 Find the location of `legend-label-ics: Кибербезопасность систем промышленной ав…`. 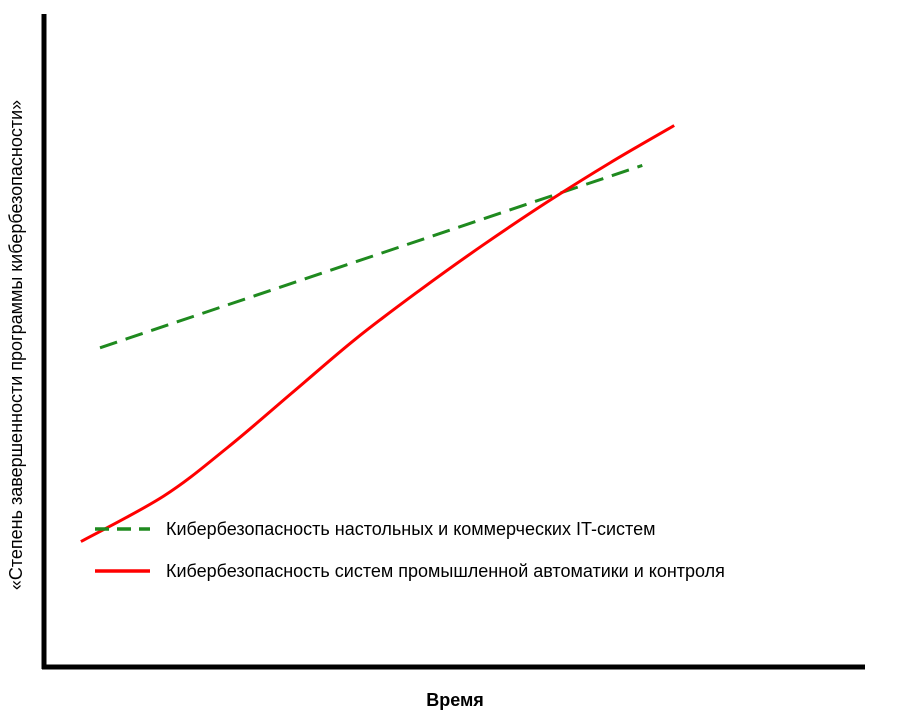

legend-label-ics: Кибербезопасность систем промышленной ав… is located at coordinates (445, 571).